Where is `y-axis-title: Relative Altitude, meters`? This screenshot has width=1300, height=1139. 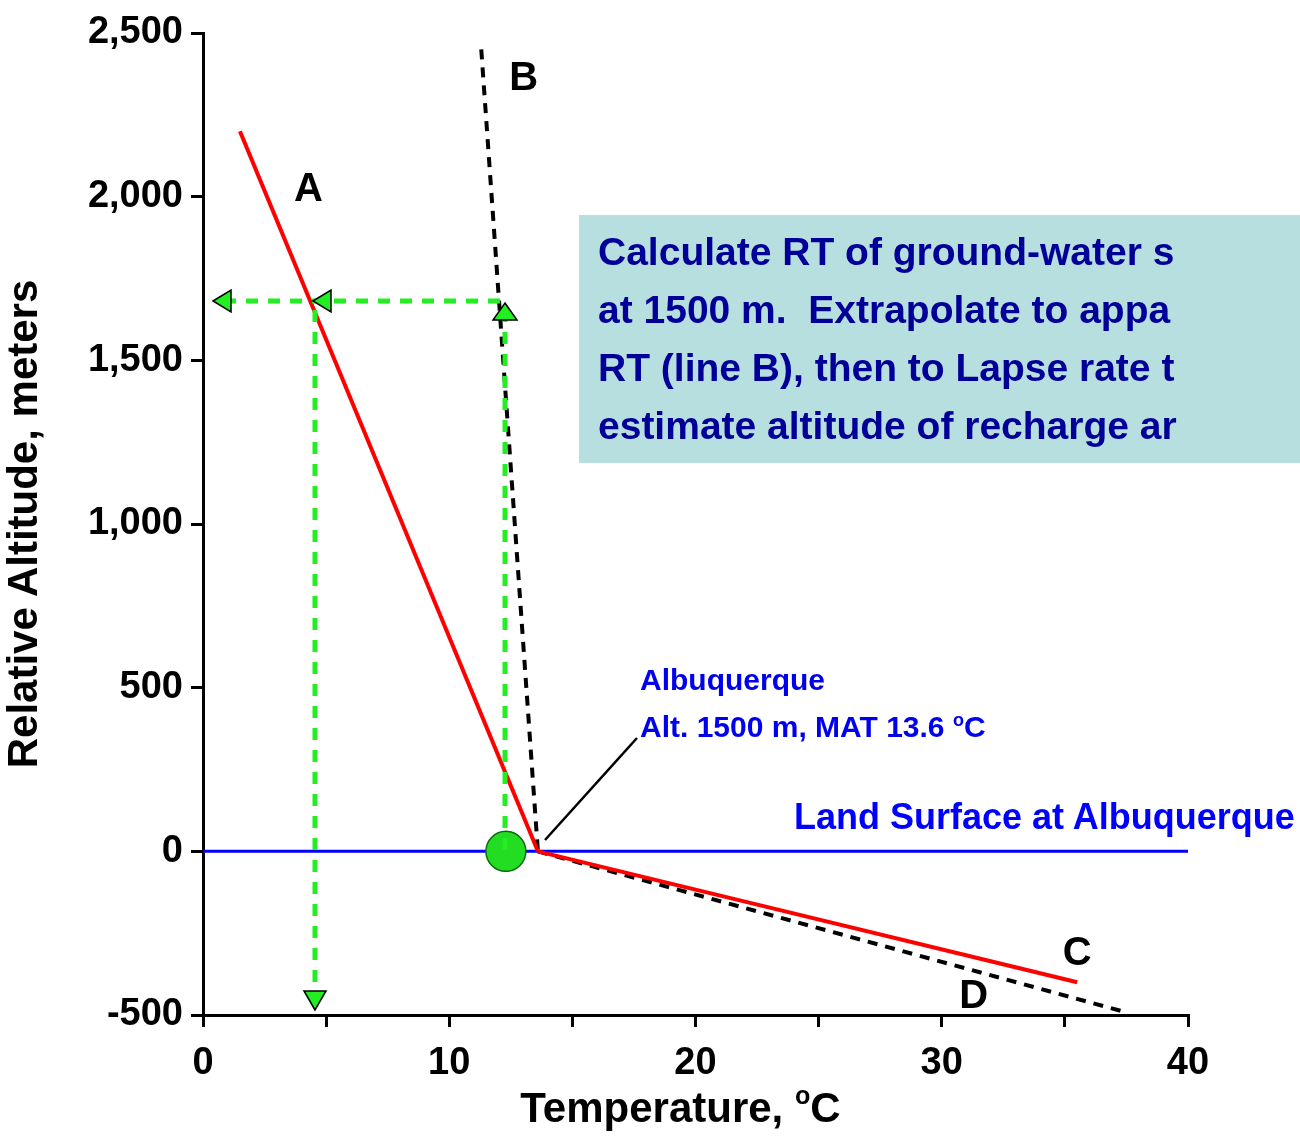
y-axis-title: Relative Altitude, meters is located at coordinates (23, 524).